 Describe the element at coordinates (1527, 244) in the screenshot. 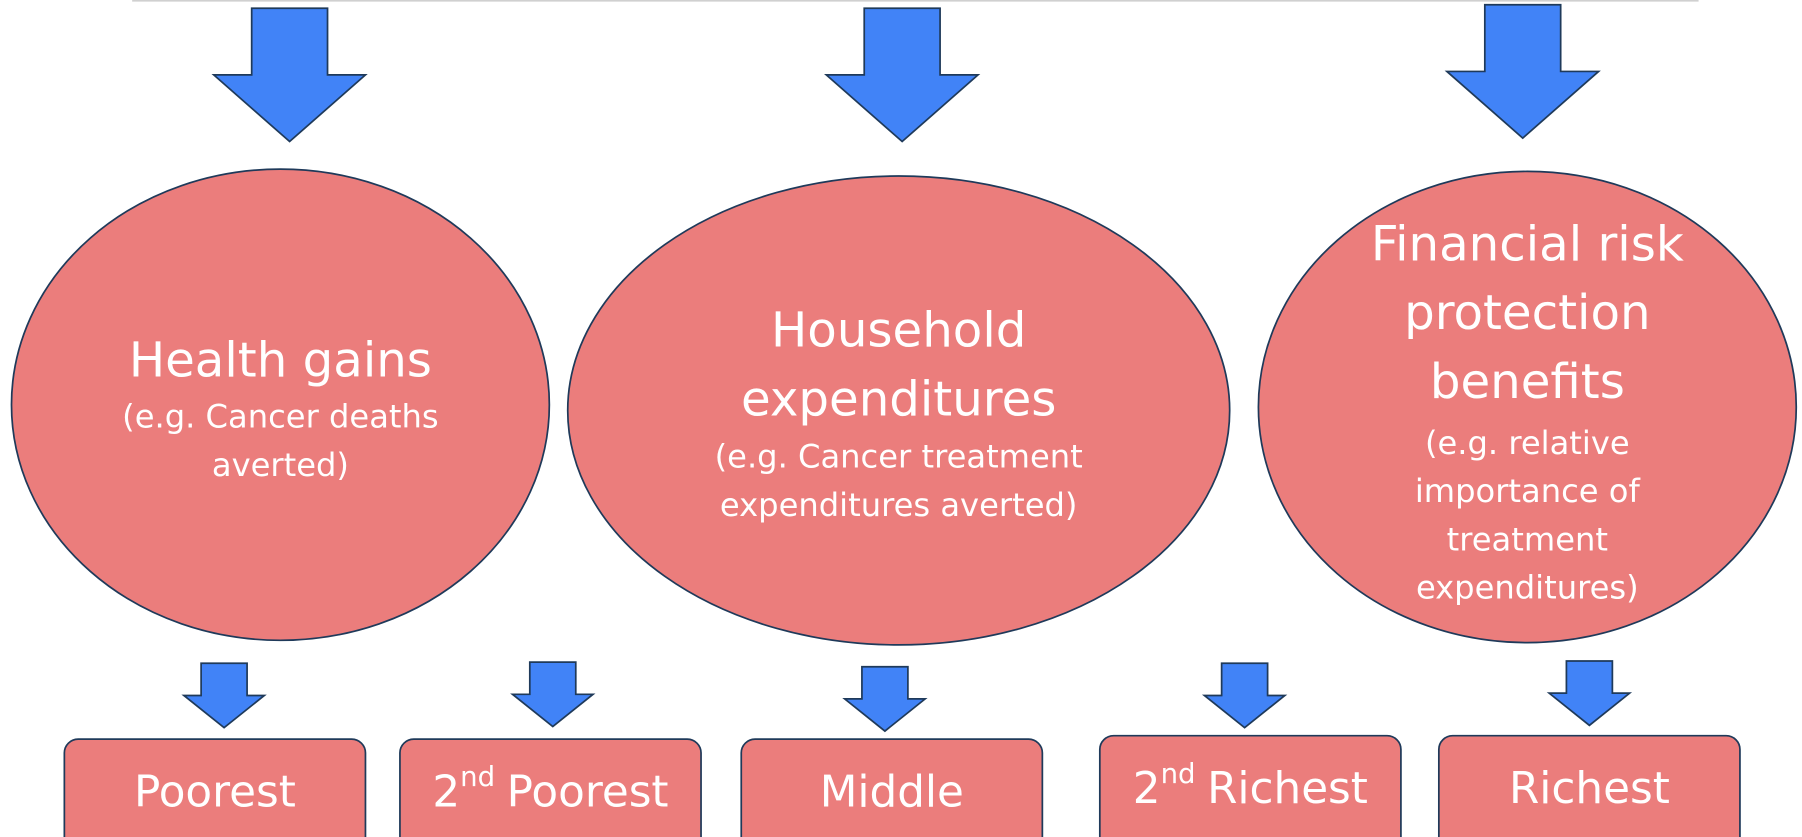

I see `node-title: Financial risk` at that location.